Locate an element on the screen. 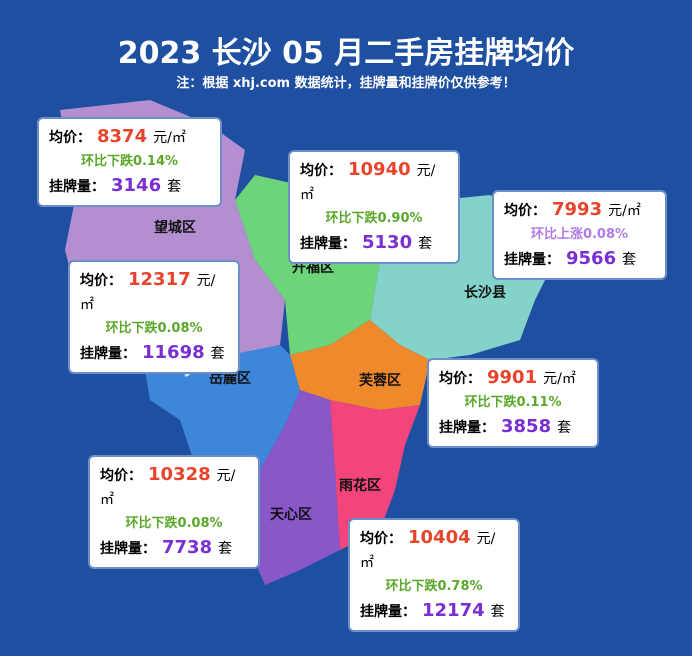  listing-row: 挂牌量： 7738 套 is located at coordinates (174, 548).